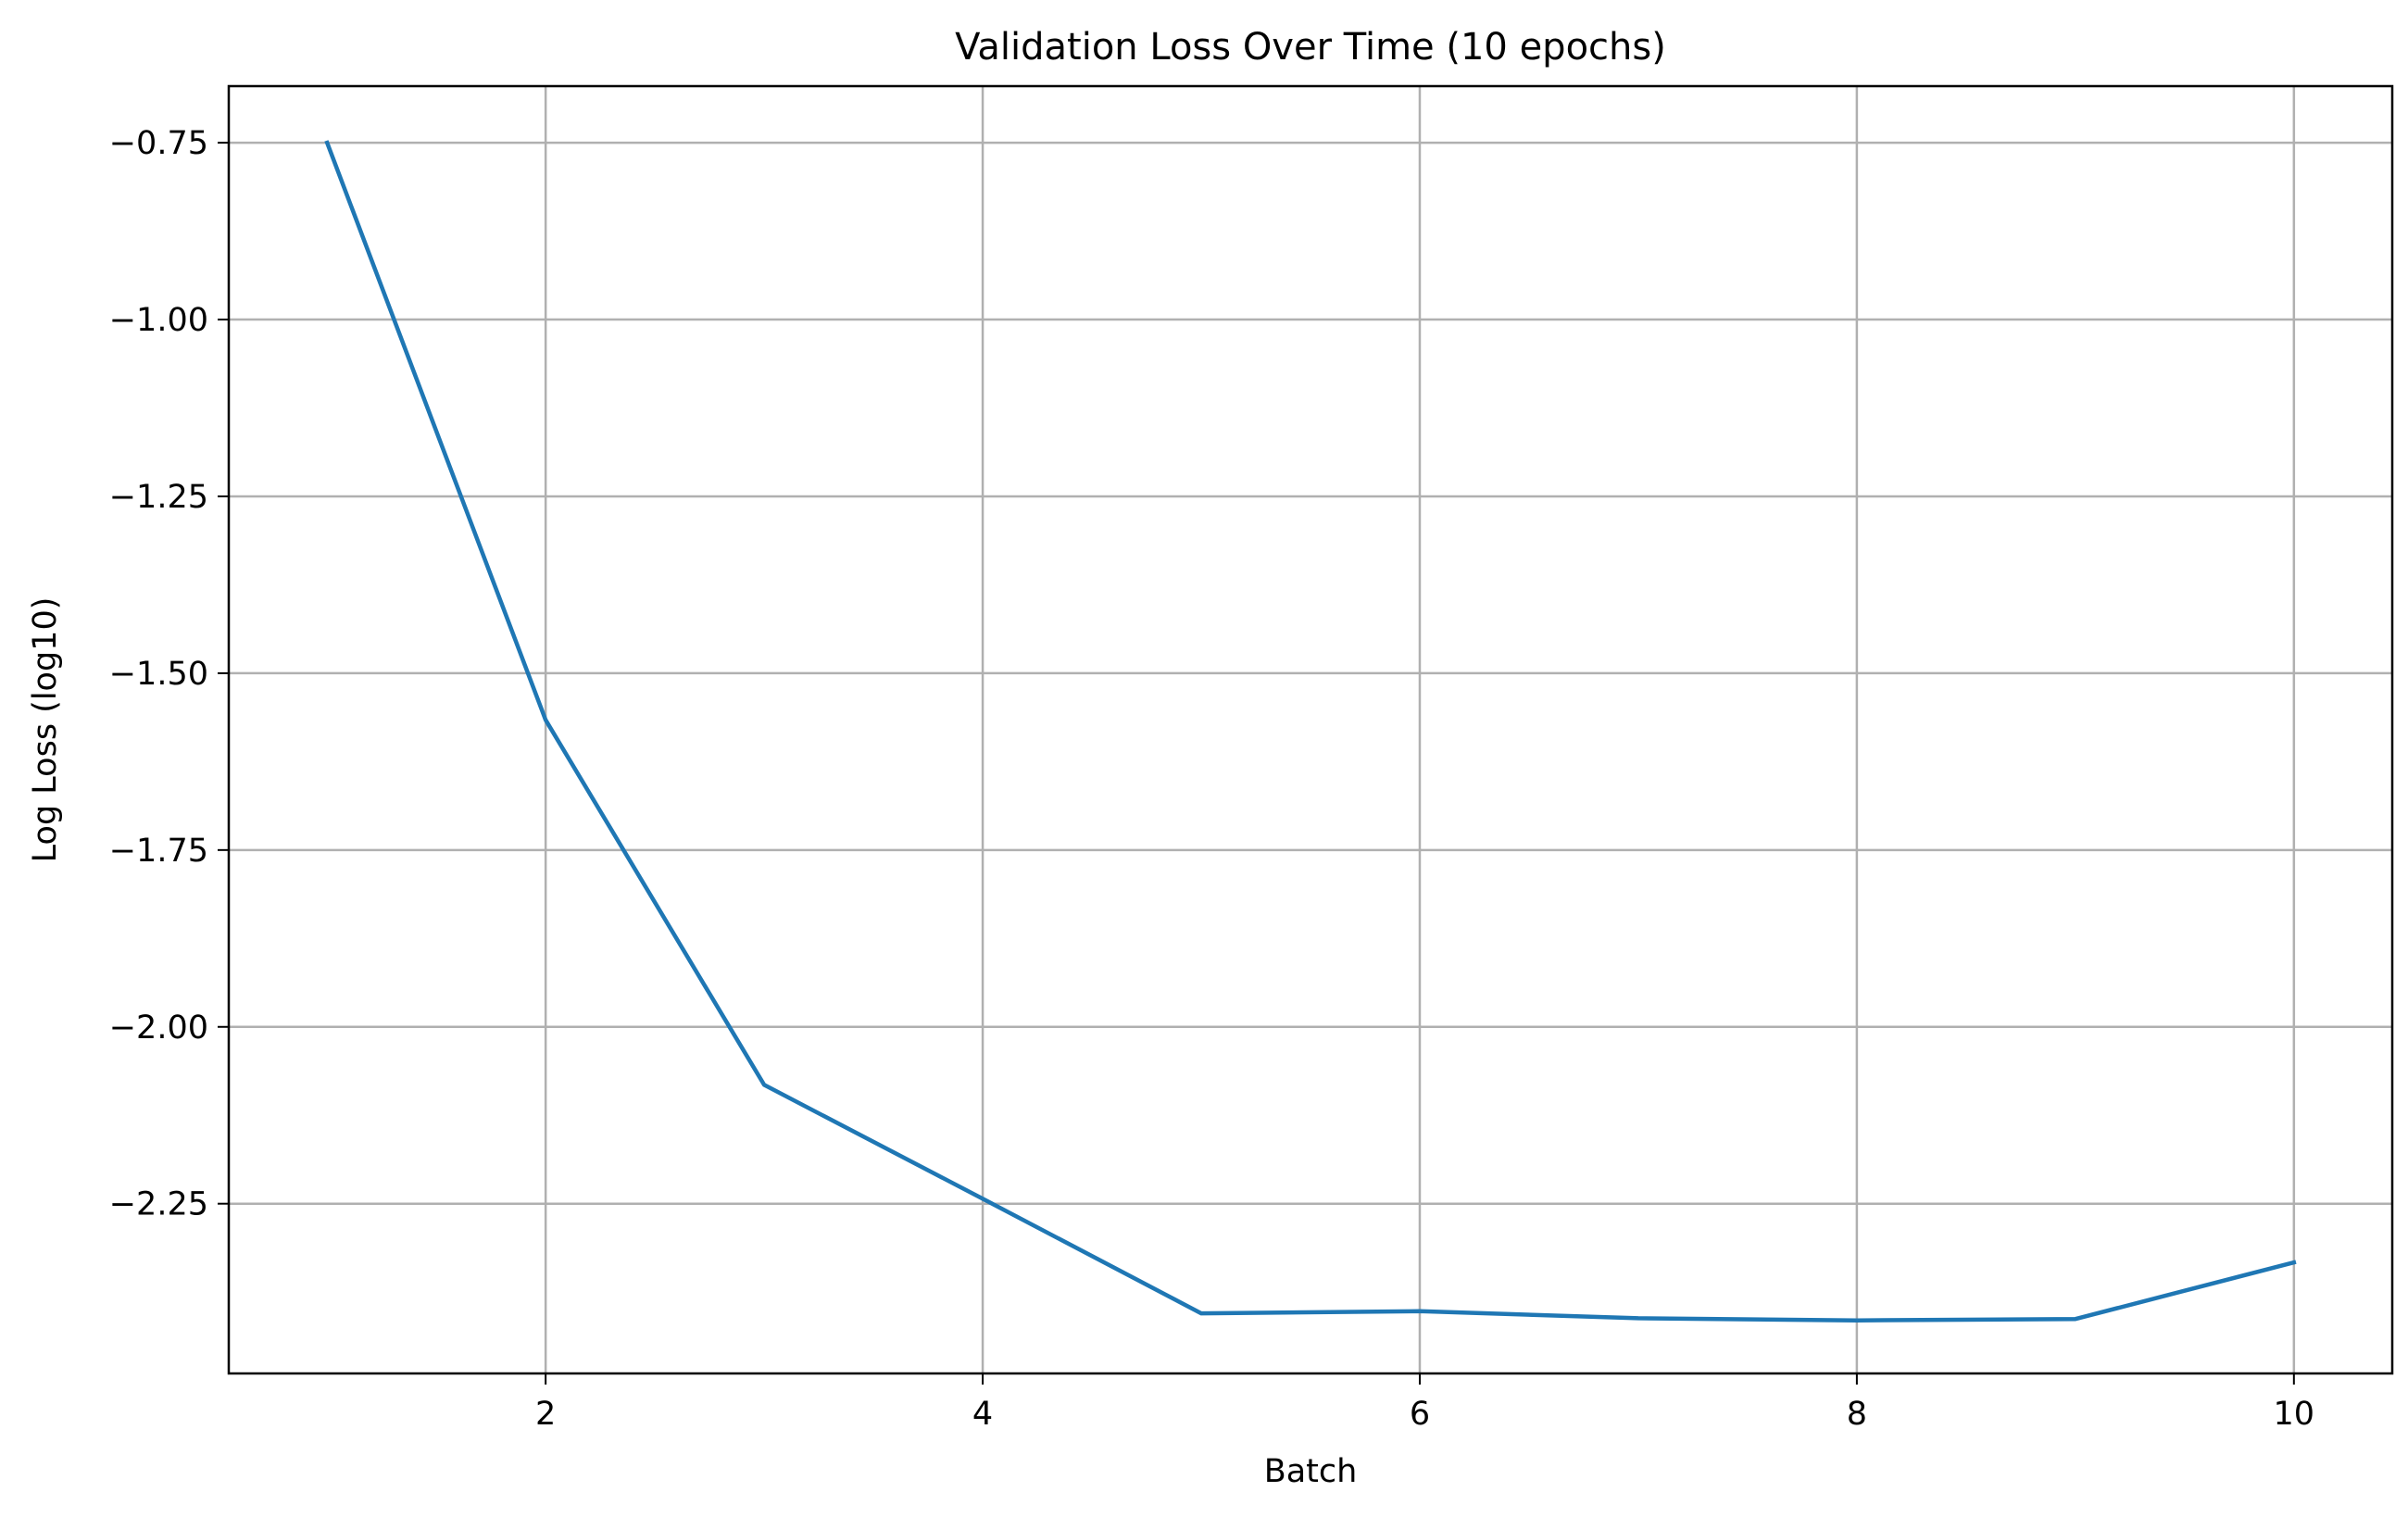 This screenshot has width=2408, height=1517. What do you see at coordinates (545, 1414) in the screenshot?
I see `x-tick-label: 2` at bounding box center [545, 1414].